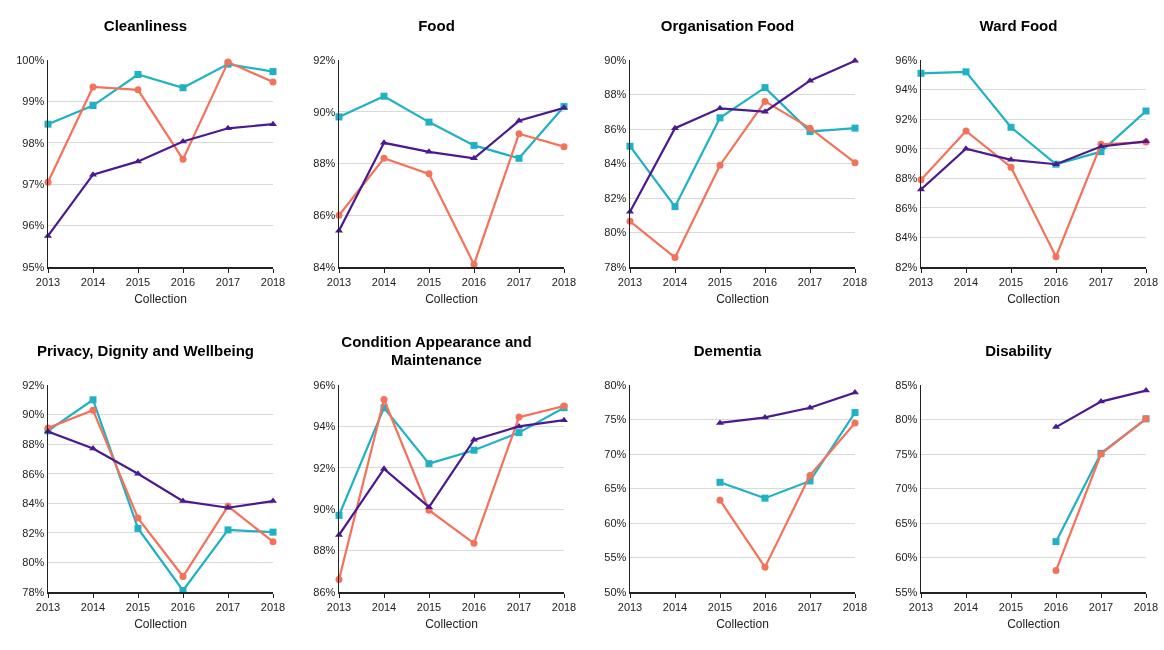 This screenshot has height=650, width=1164. I want to click on chart-title: Cleanliness, so click(145, 26).